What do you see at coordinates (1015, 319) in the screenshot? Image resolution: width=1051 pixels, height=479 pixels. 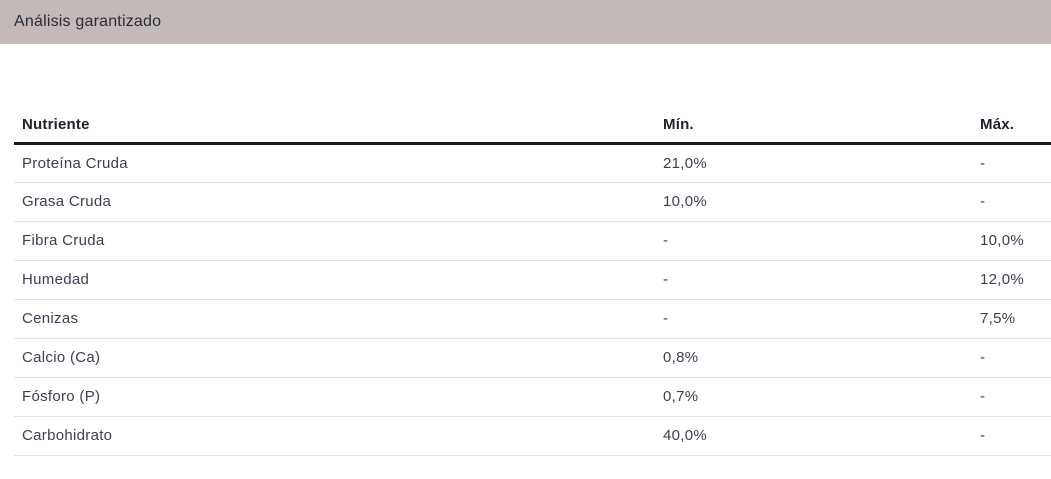 I see `nutrient-max-value: 7,5%` at bounding box center [1015, 319].